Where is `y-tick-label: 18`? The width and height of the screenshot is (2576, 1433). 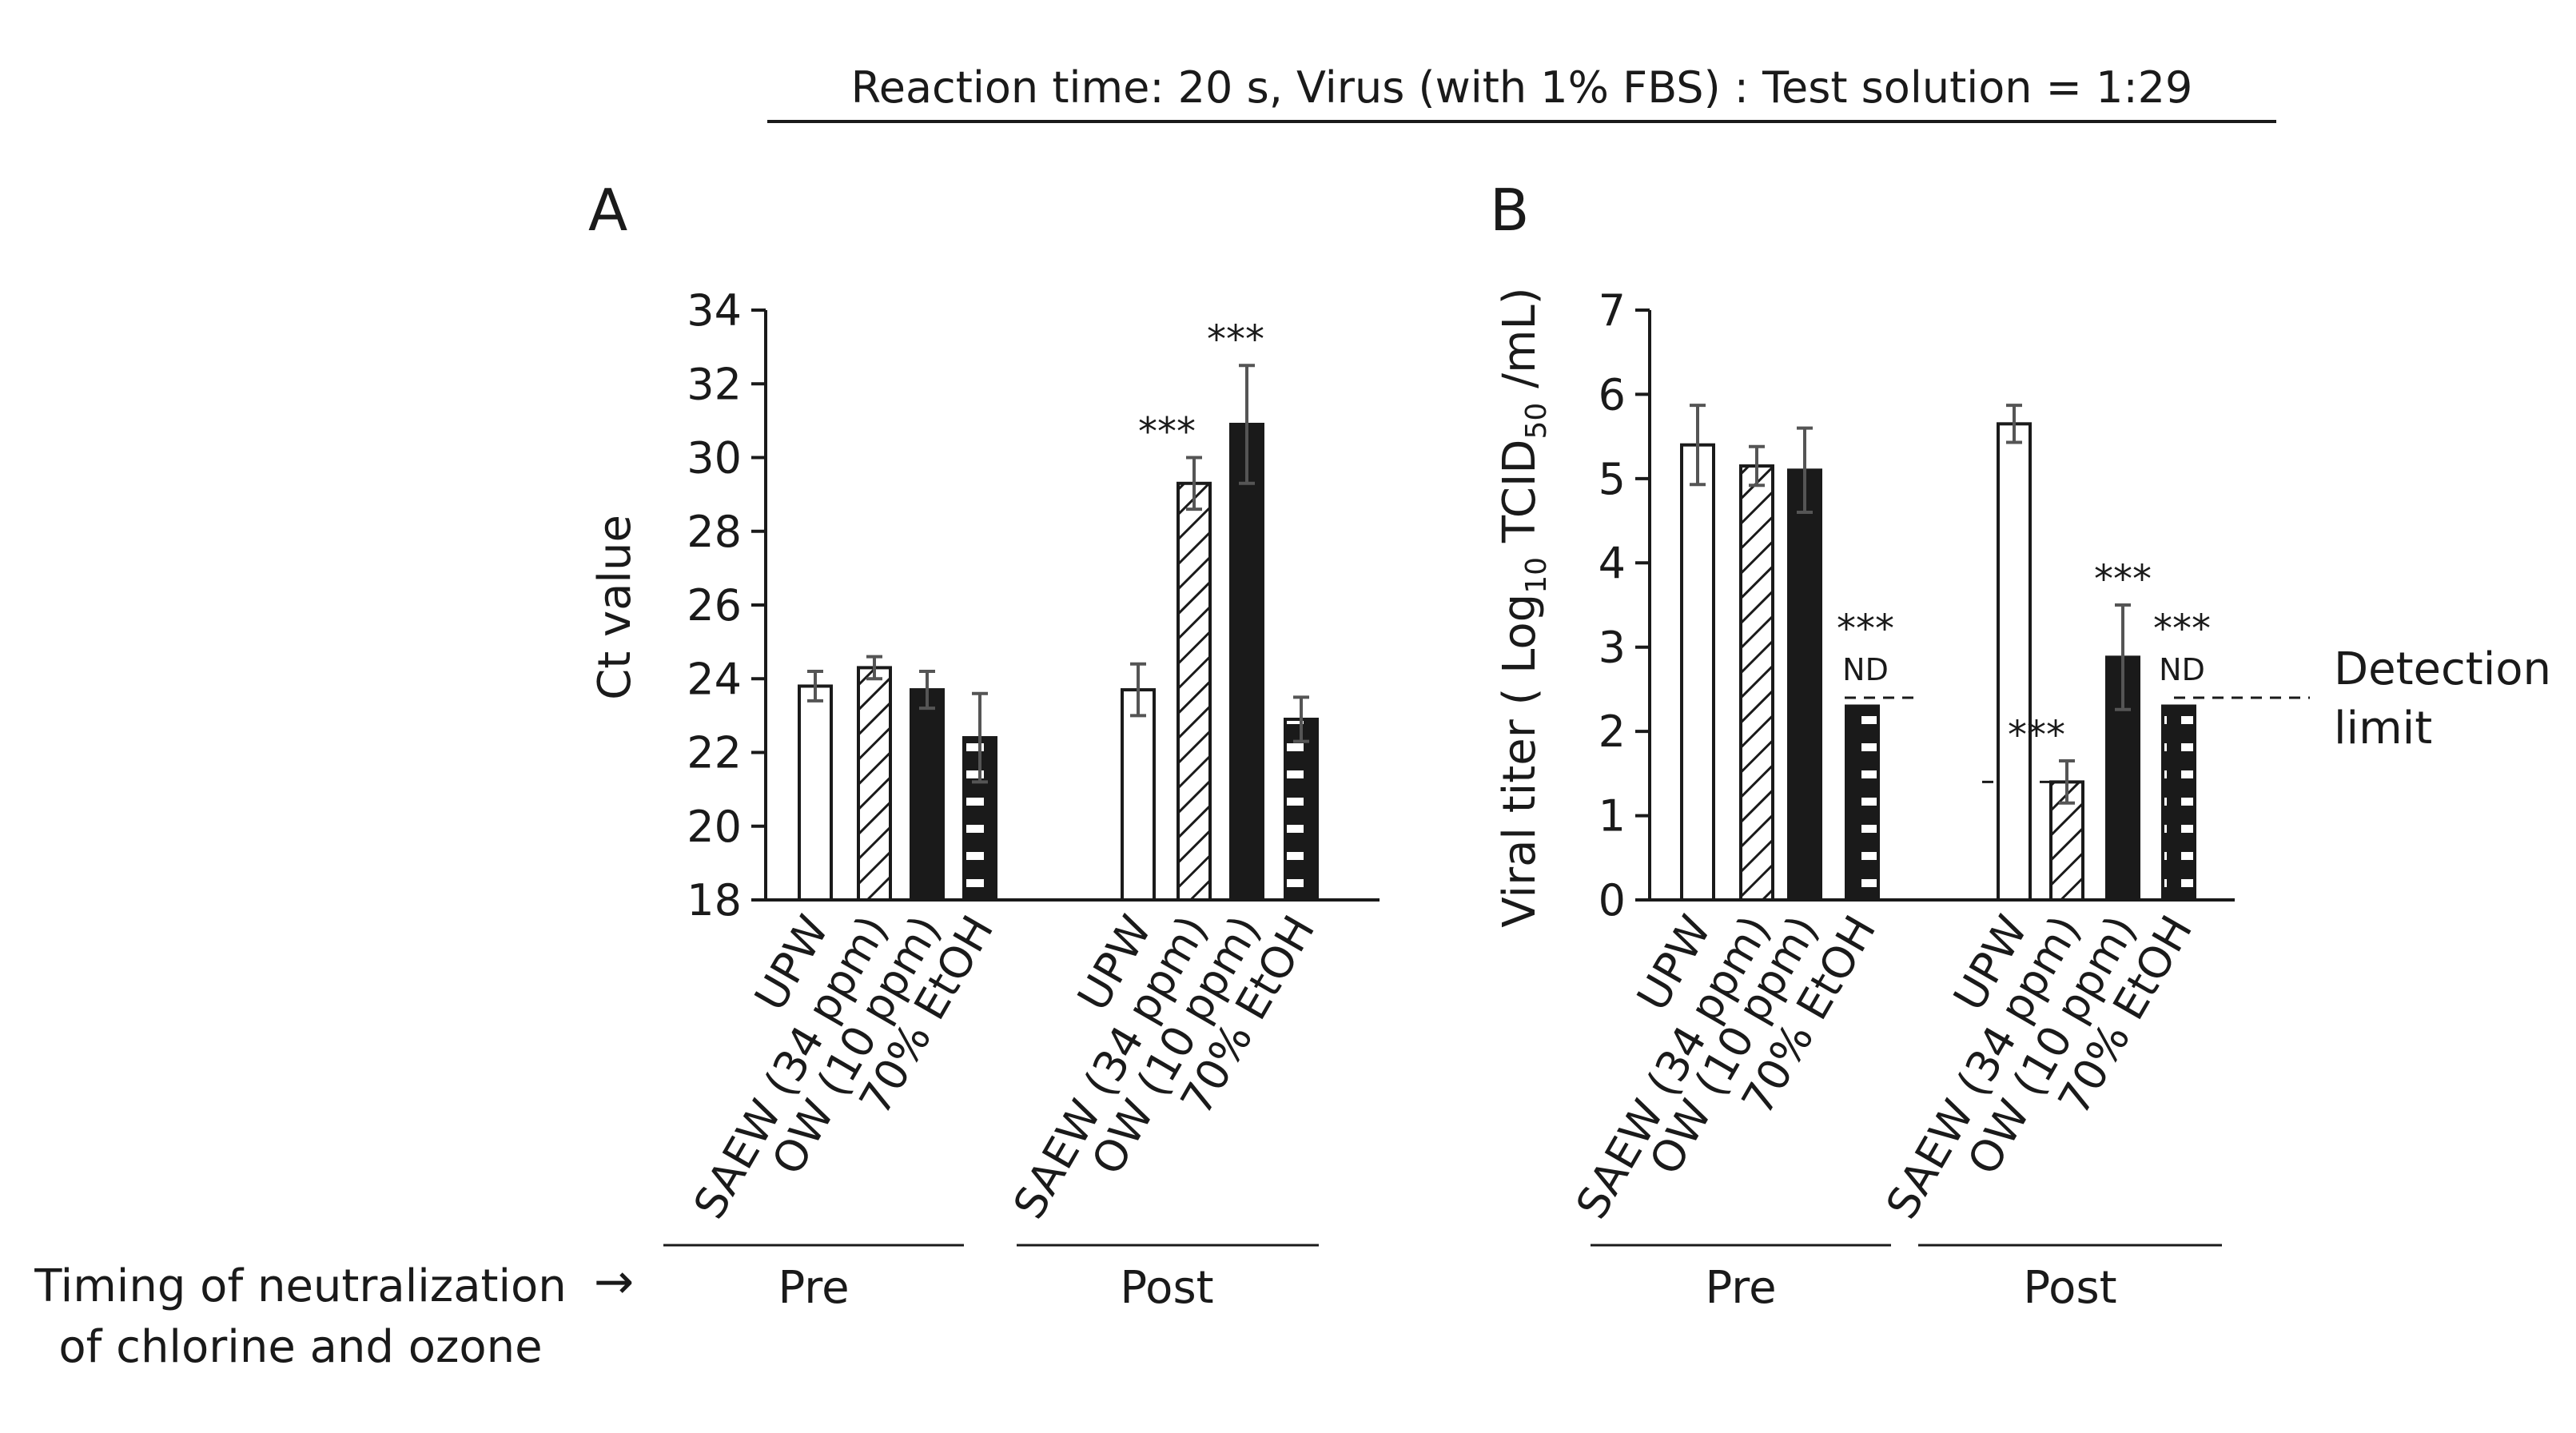 y-tick-label: 18 is located at coordinates (714, 900).